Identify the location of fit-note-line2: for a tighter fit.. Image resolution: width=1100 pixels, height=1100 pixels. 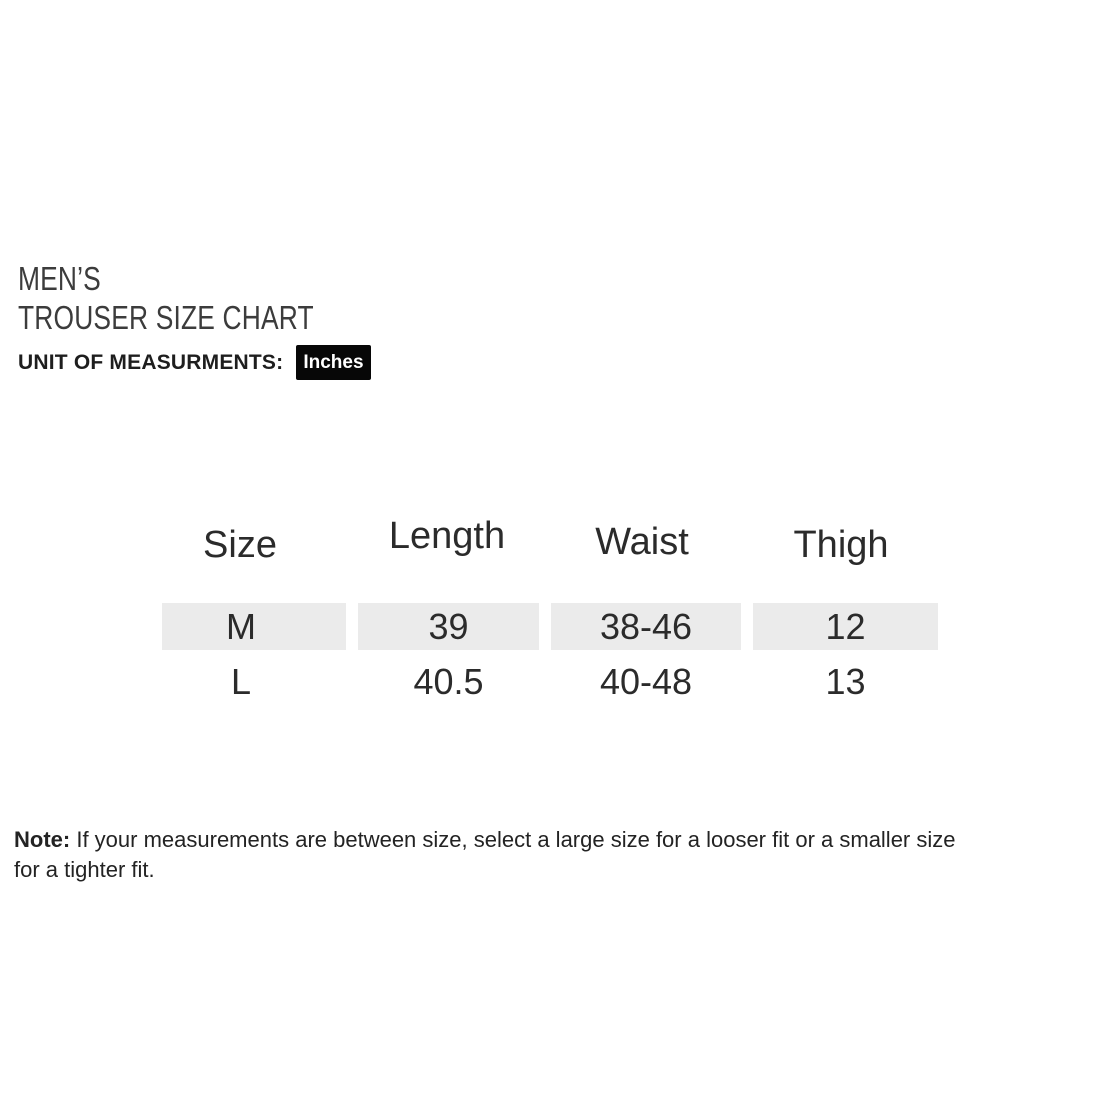
(84, 869).